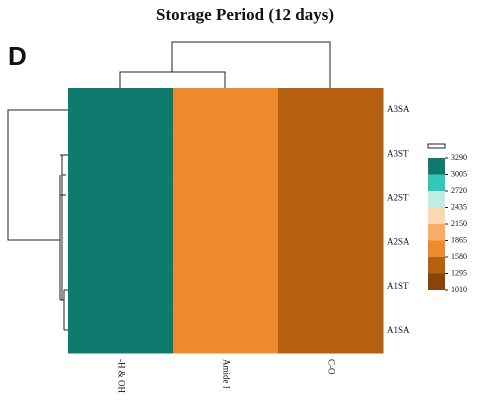 Image resolution: width=480 pixels, height=401 pixels. Describe the element at coordinates (459, 289) in the screenshot. I see `colorbar-tick-label: 1010` at that location.